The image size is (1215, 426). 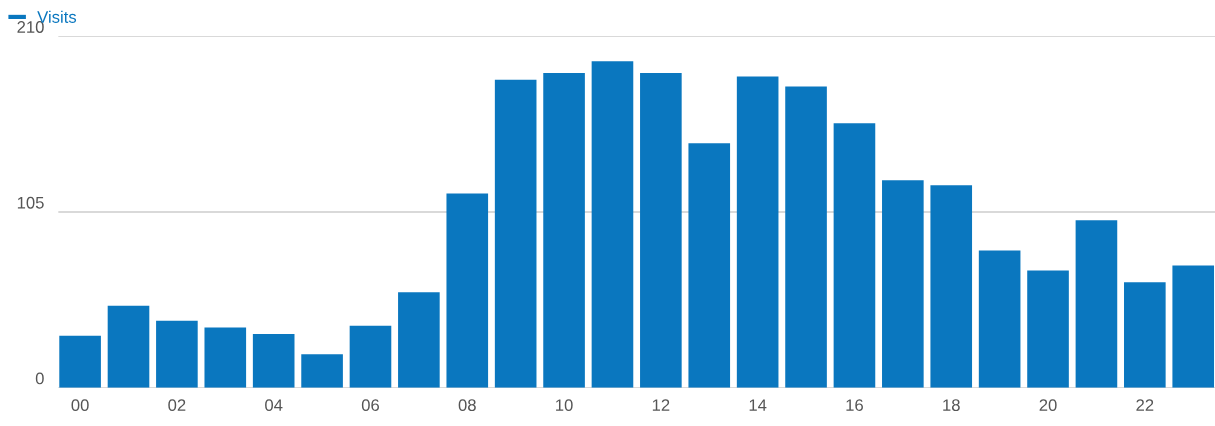 What do you see at coordinates (951, 405) in the screenshot?
I see `x-tick-label: 18` at bounding box center [951, 405].